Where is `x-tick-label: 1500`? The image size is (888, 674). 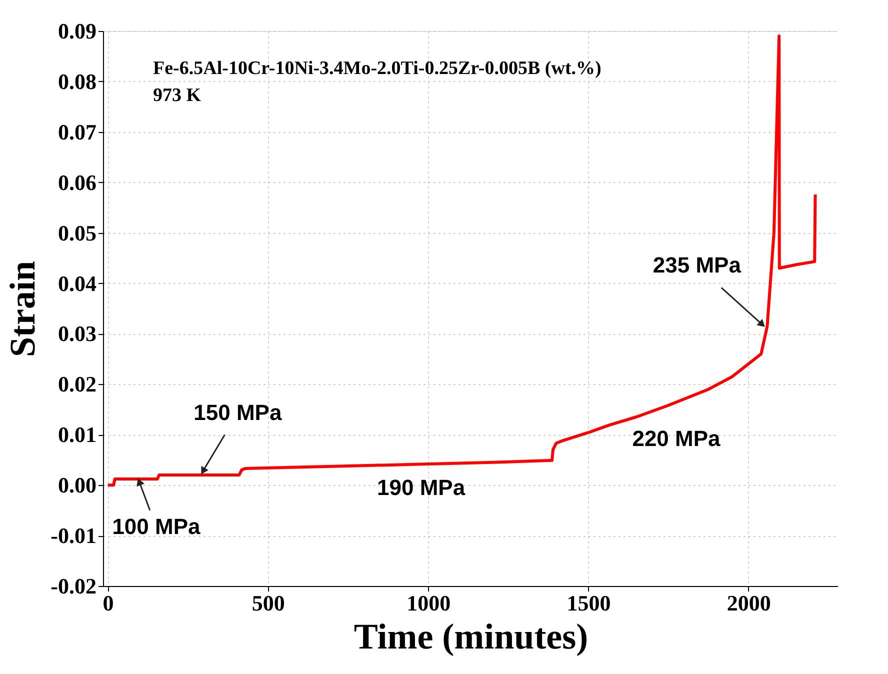
x-tick-label: 1500 is located at coordinates (588, 603).